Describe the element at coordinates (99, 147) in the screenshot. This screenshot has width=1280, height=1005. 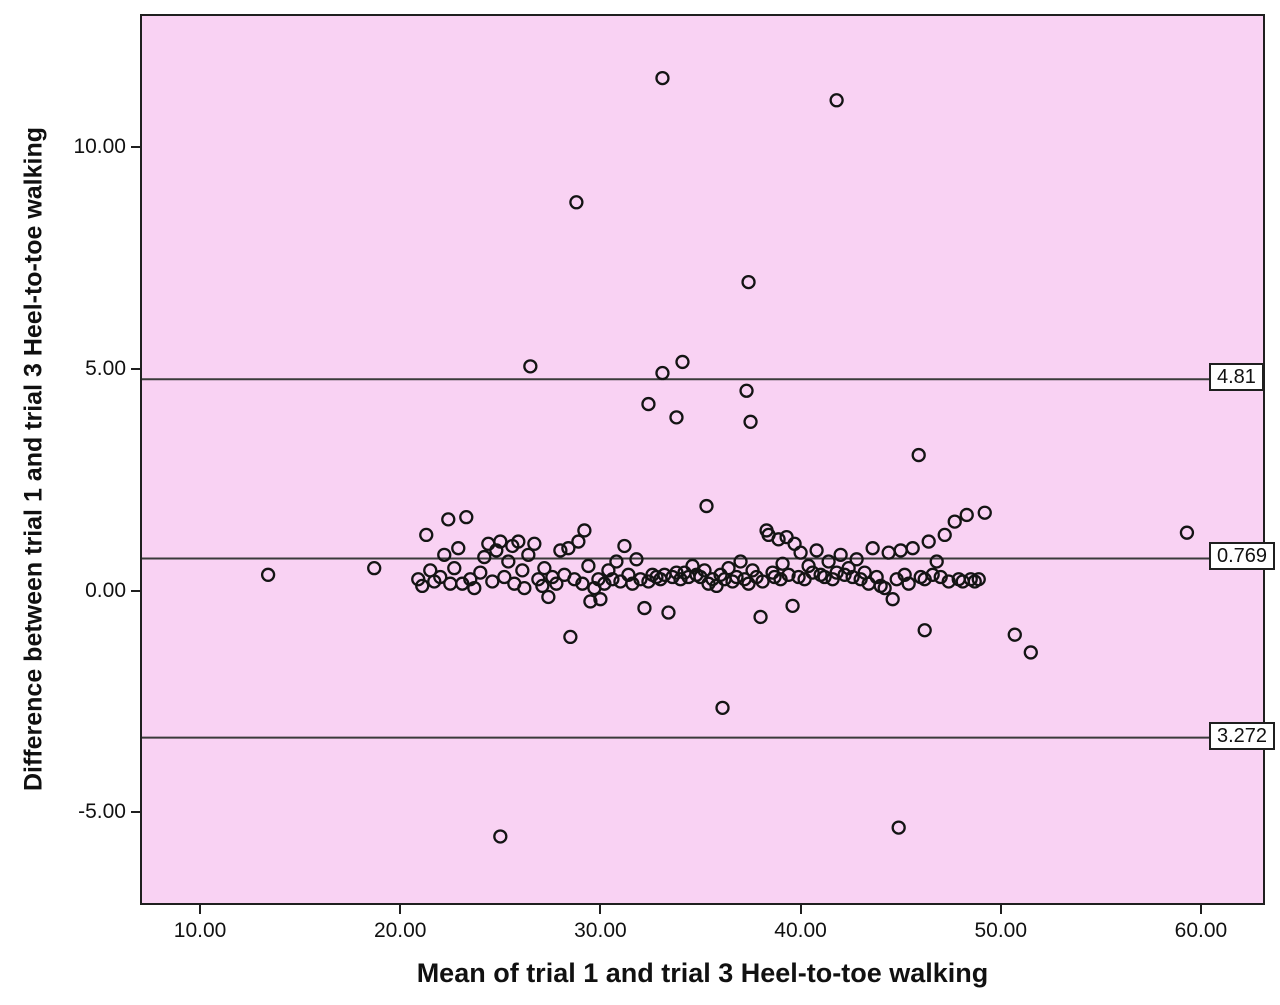
I see `y-tick-label: 10.00` at that location.